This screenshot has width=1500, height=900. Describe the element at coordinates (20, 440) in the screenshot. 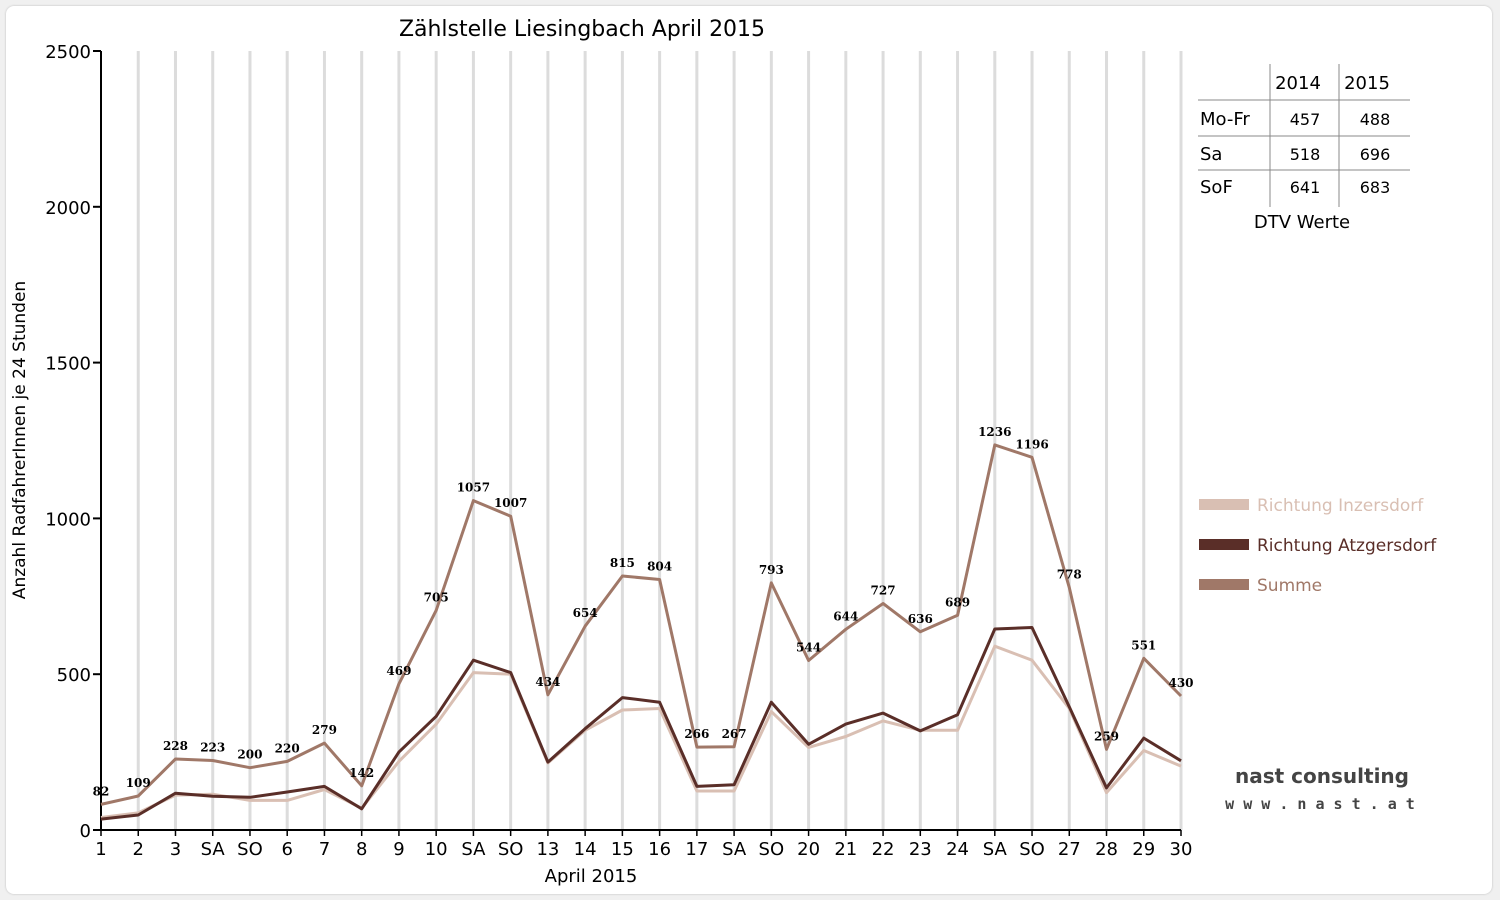

I see `y-axis-label: Anzahl RadfahrerInnen je 24 Stunden` at that location.